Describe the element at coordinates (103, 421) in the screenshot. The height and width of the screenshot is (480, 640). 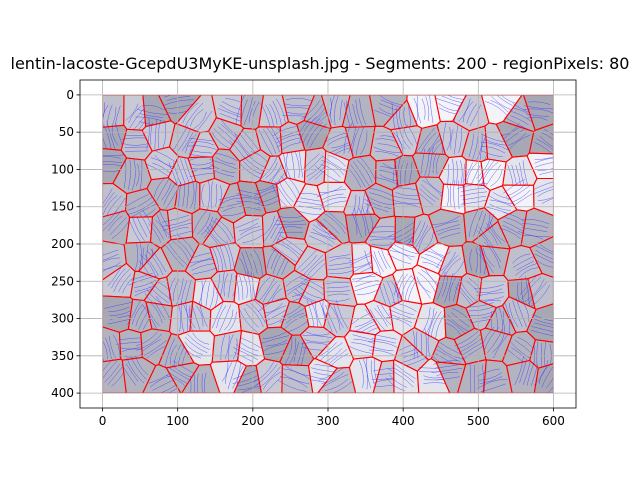
I see `x-tick-label: 0` at that location.